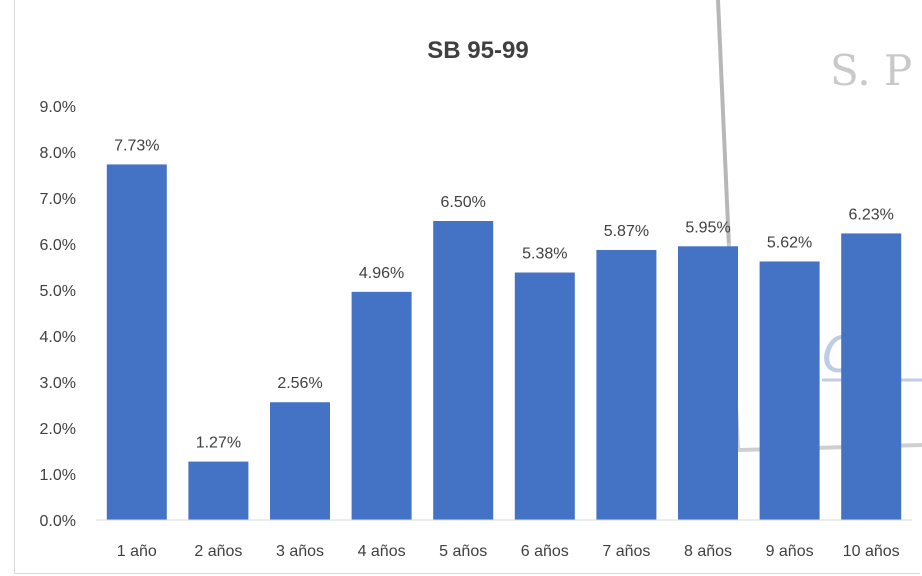 The height and width of the screenshot is (576, 922). What do you see at coordinates (545, 551) in the screenshot?
I see `x-tick-label: 6 años` at bounding box center [545, 551].